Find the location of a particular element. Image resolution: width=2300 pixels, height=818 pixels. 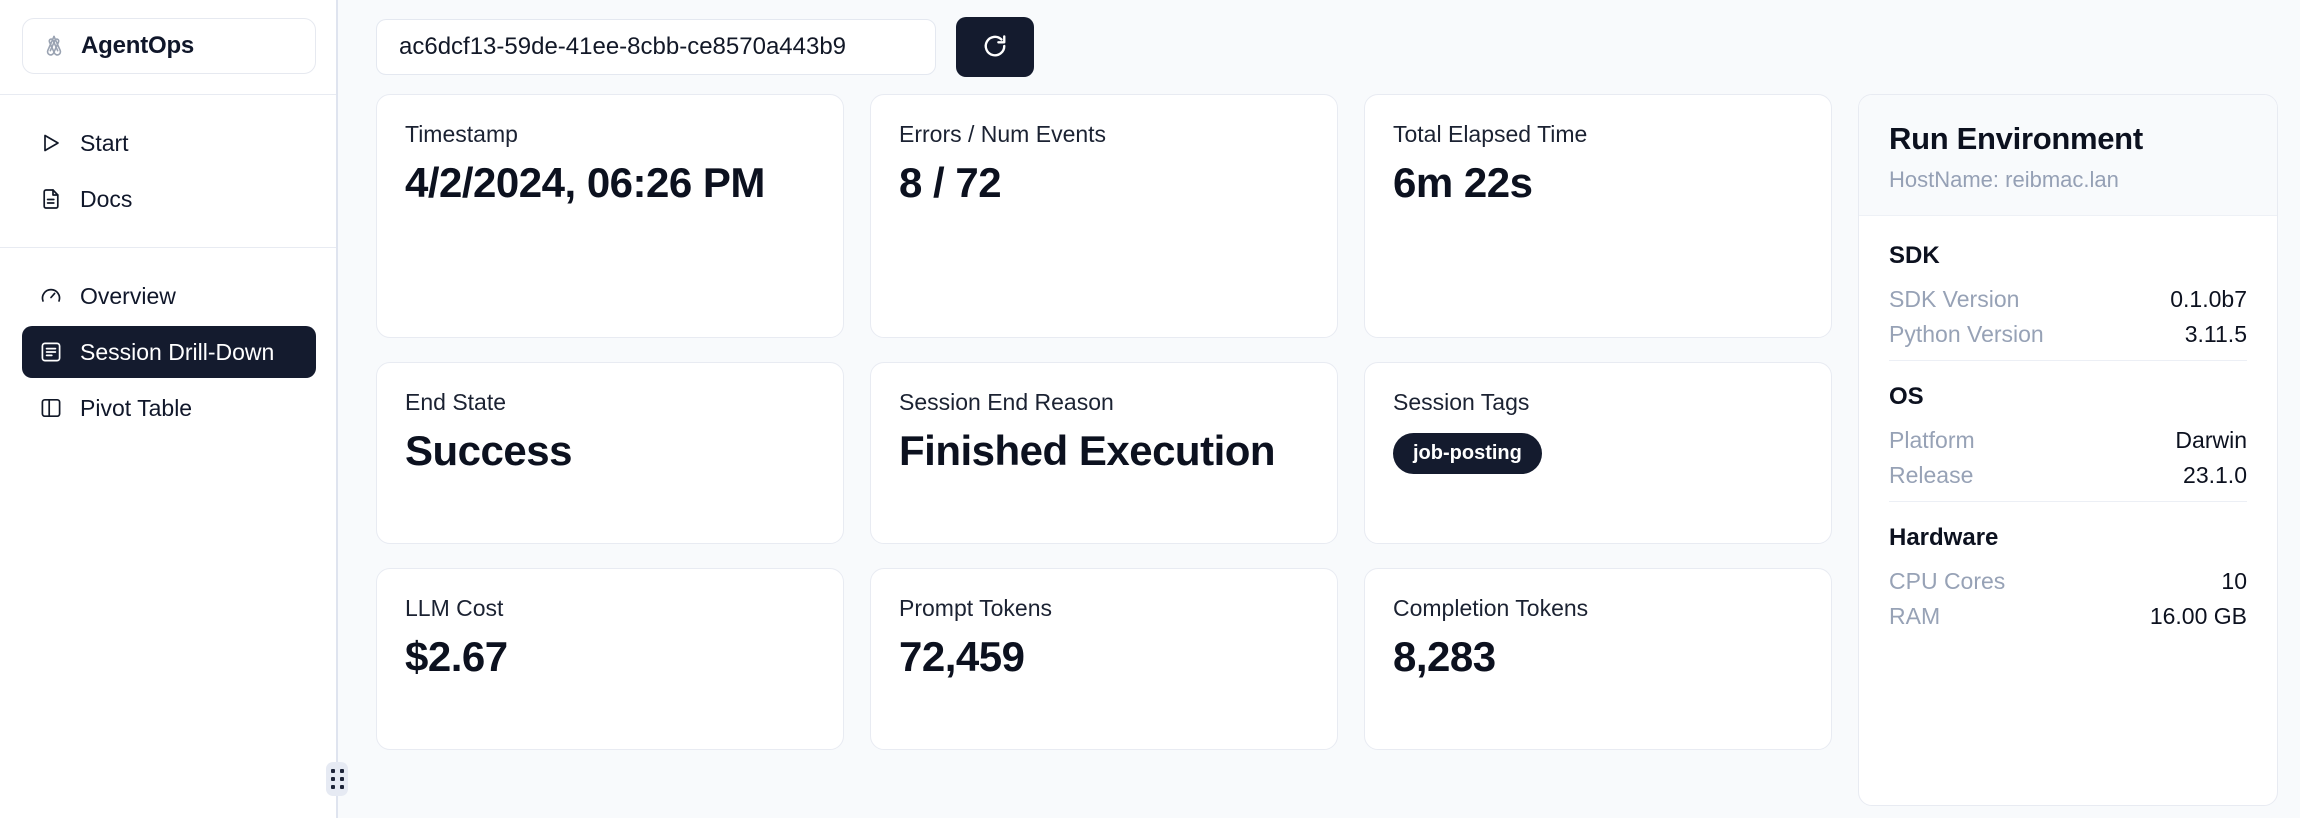

card-label: Errors / Num Events is located at coordinates (1003, 134).